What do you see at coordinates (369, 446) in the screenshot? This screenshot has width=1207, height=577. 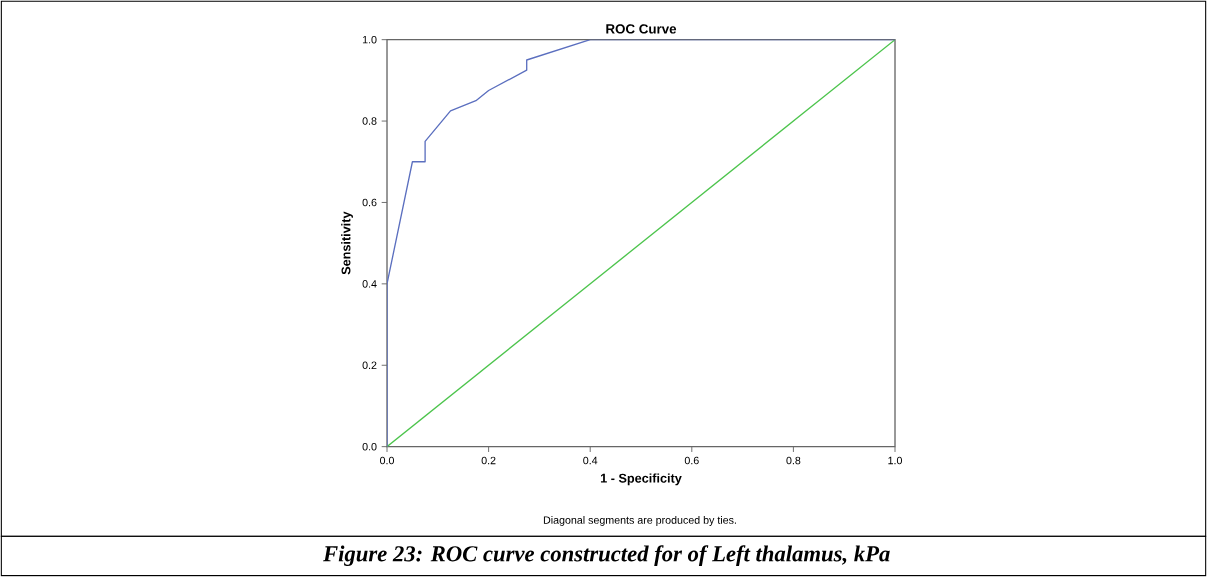 I see `y-tick-label: 0.0` at bounding box center [369, 446].